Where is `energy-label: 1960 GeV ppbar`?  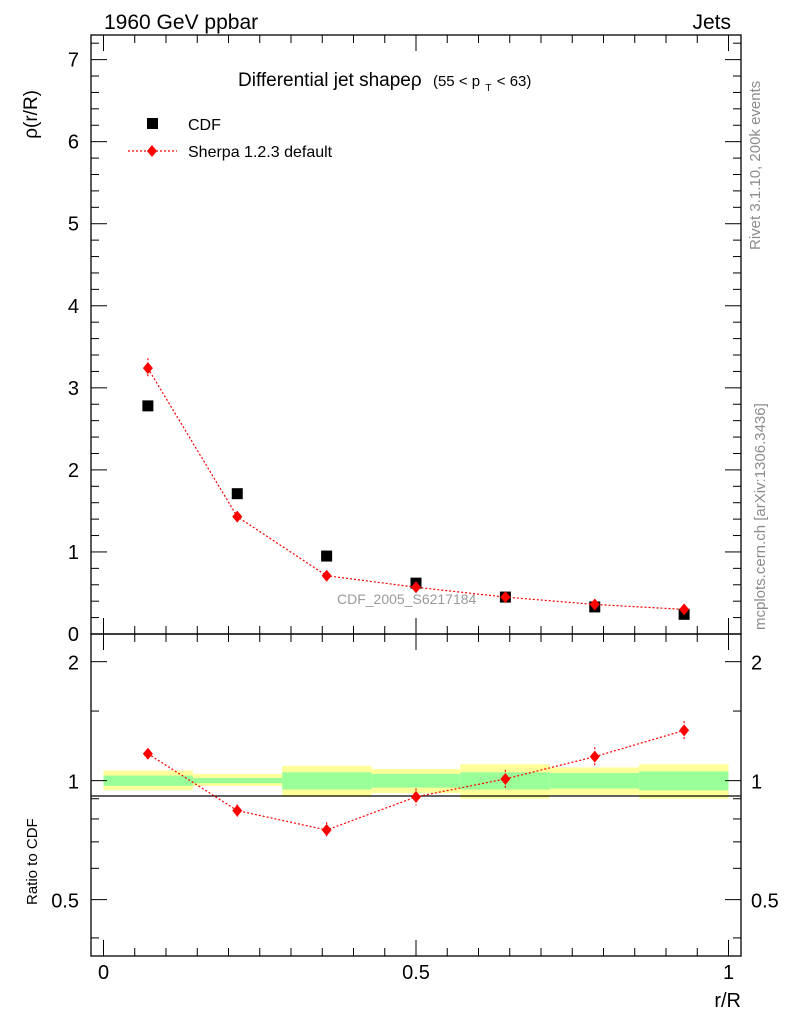 energy-label: 1960 GeV ppbar is located at coordinates (181, 22).